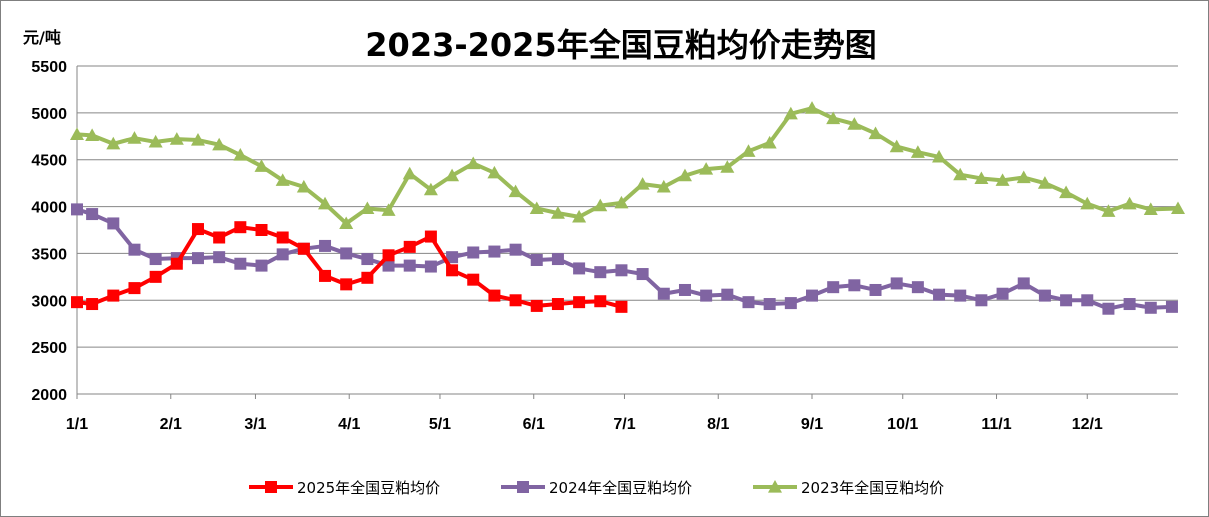 The width and height of the screenshot is (1209, 517). I want to click on y-tick-label: 4000, so click(49, 208).